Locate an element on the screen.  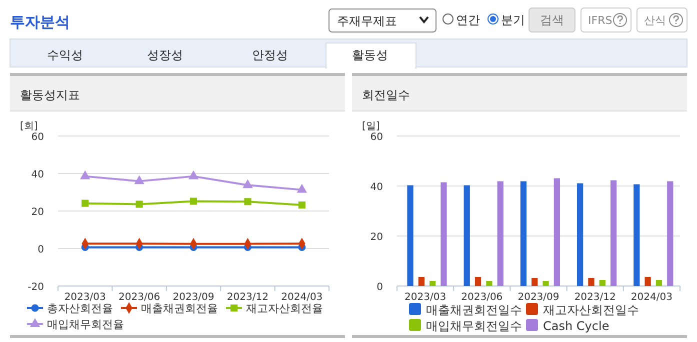
legend-label: Cash Cycle is located at coordinates (576, 326).